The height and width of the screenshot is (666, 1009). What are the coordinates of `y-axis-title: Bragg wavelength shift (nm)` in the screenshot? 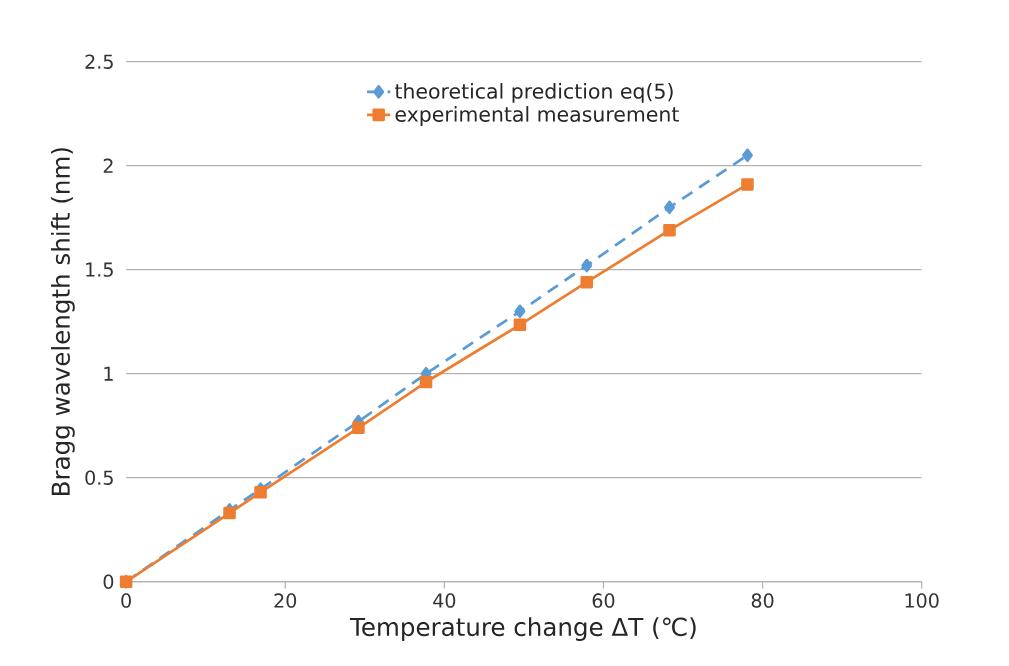 It's located at (62, 322).